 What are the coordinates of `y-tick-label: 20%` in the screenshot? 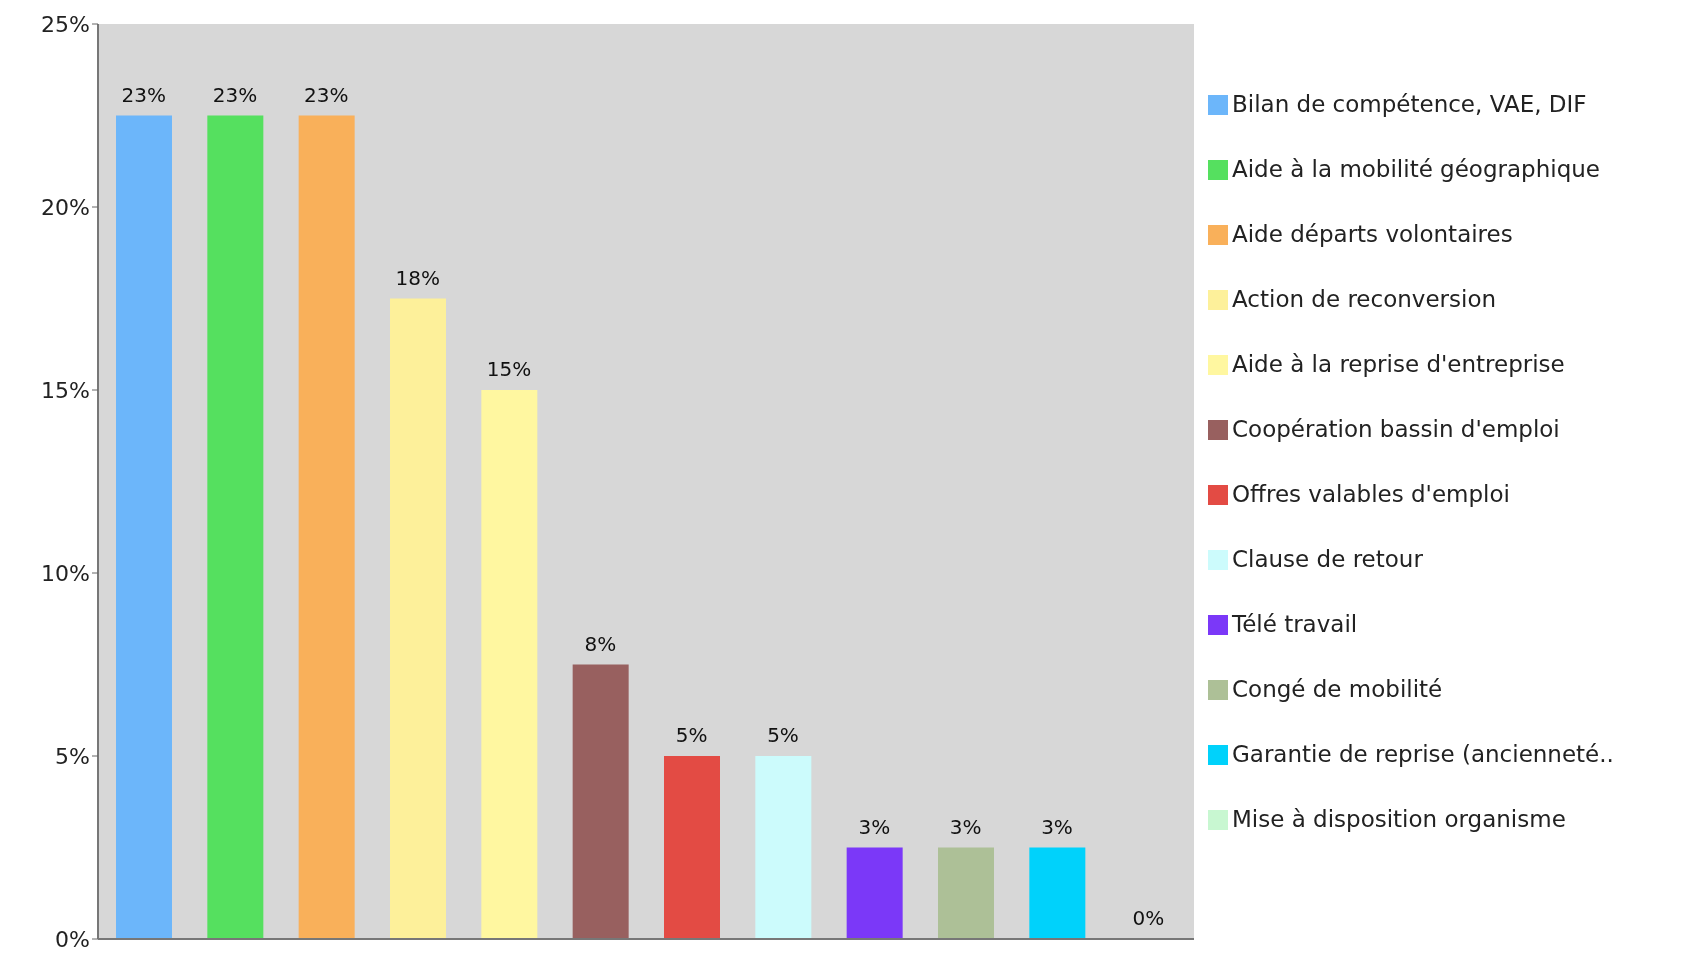 It's located at (65, 207).